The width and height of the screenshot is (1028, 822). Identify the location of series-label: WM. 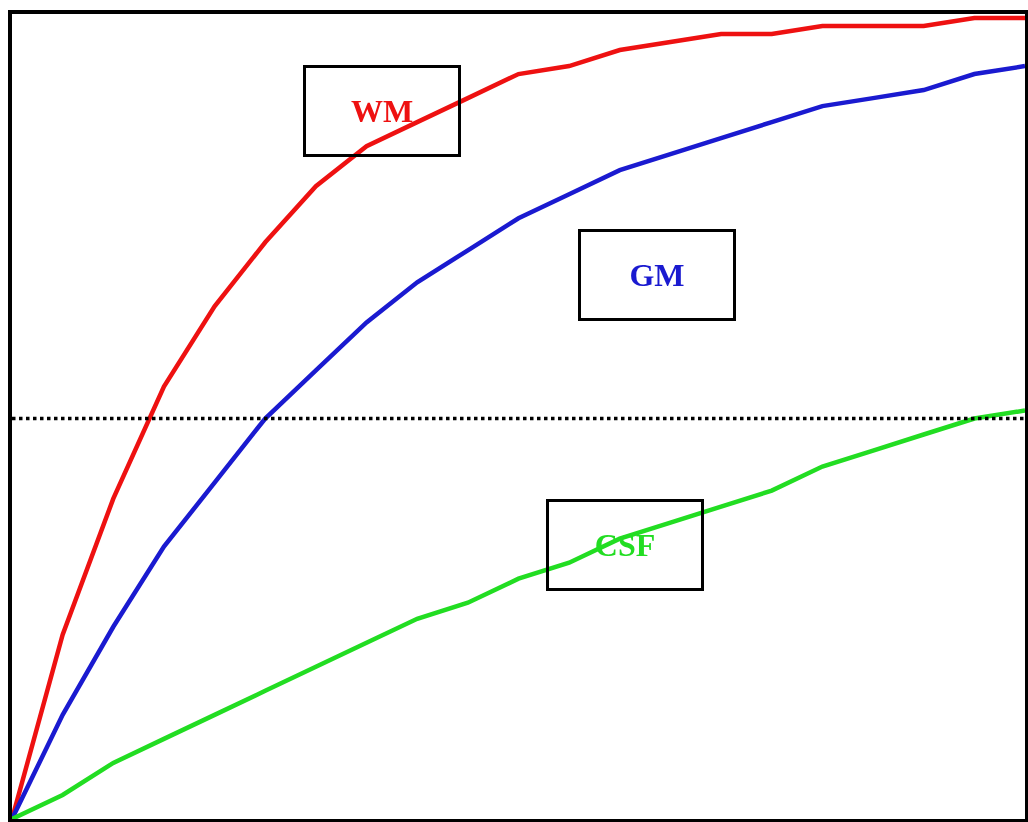
(382, 111).